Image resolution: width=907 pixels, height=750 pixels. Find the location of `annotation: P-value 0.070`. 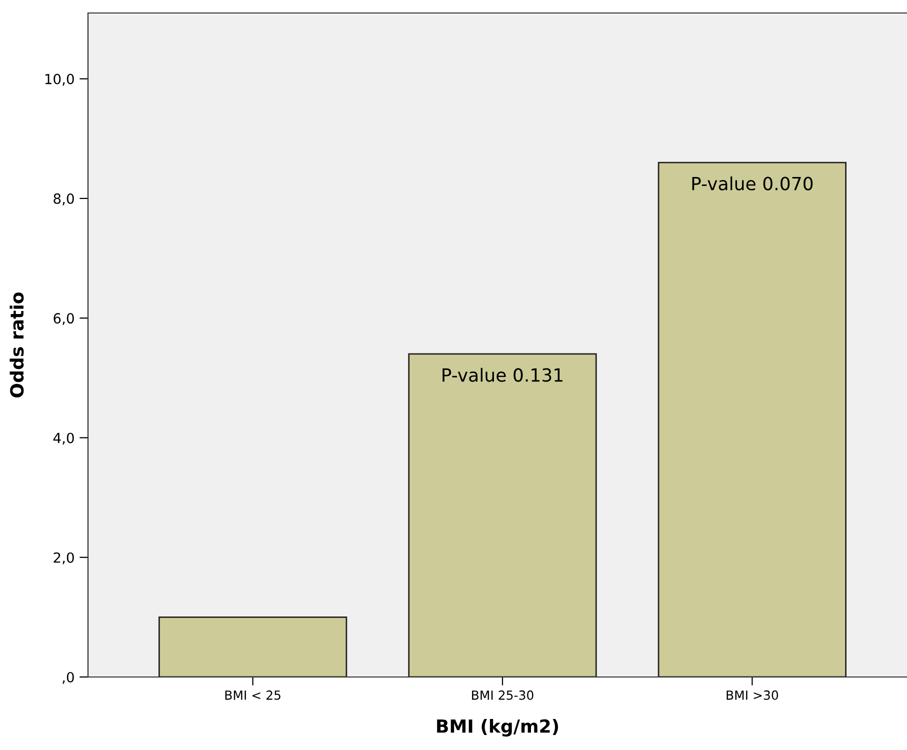

annotation: P-value 0.070 is located at coordinates (752, 183).